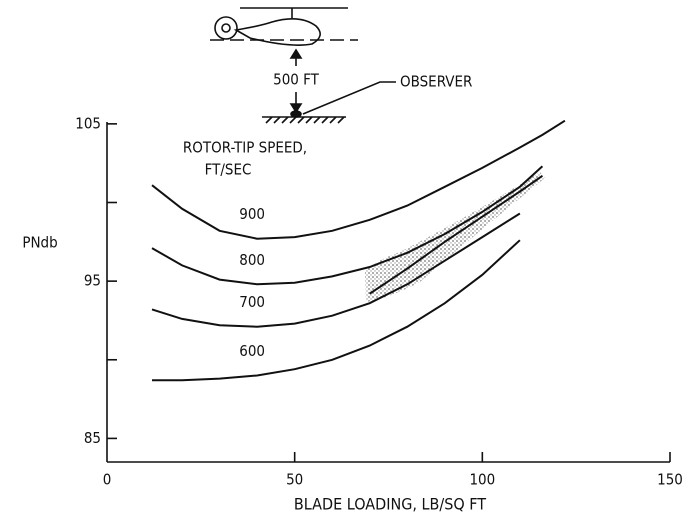 The image size is (690, 521). I want to click on scatter-band, so click(455, 237).